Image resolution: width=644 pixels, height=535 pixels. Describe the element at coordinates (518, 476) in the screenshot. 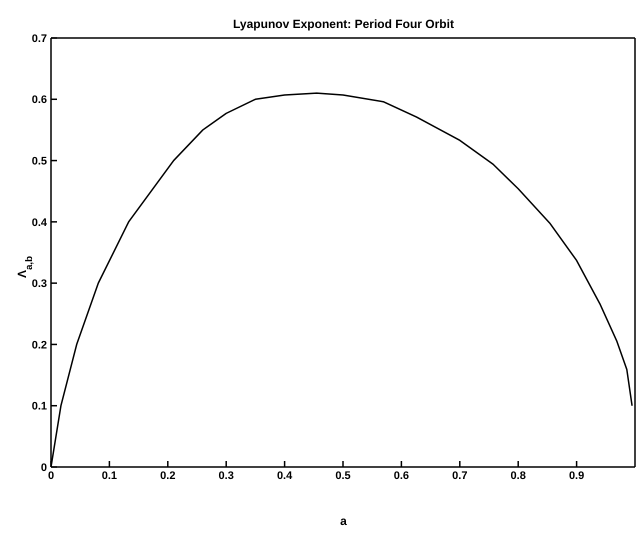

I see `x-tick-label: 0.8` at that location.